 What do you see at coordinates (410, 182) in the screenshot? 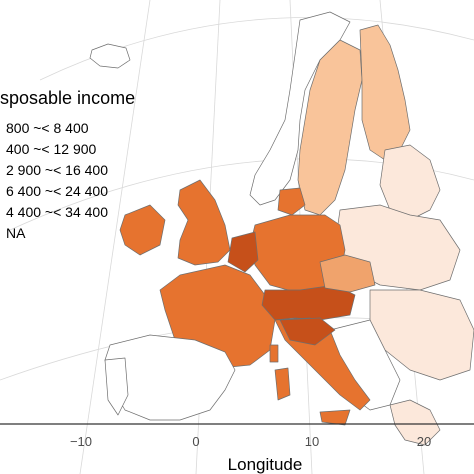
I see `region-baltics` at bounding box center [410, 182].